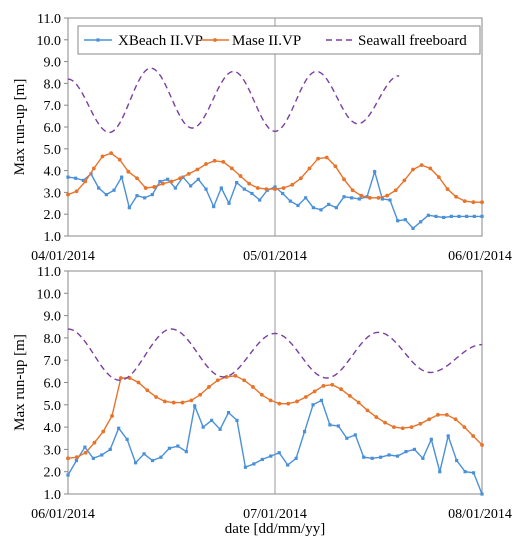 The width and height of the screenshot is (527, 550). Describe the element at coordinates (53, 361) in the screenshot. I see `bottom-y-tick-label: 7.0` at that location.